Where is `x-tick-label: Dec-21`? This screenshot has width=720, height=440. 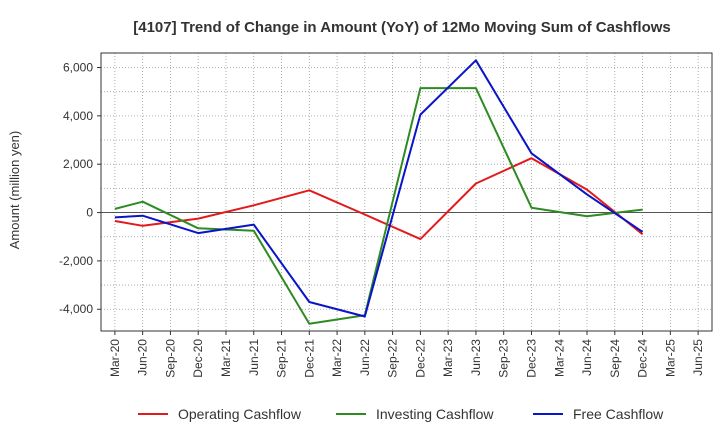
x-tick-label: Dec-21 is located at coordinates (309, 358).